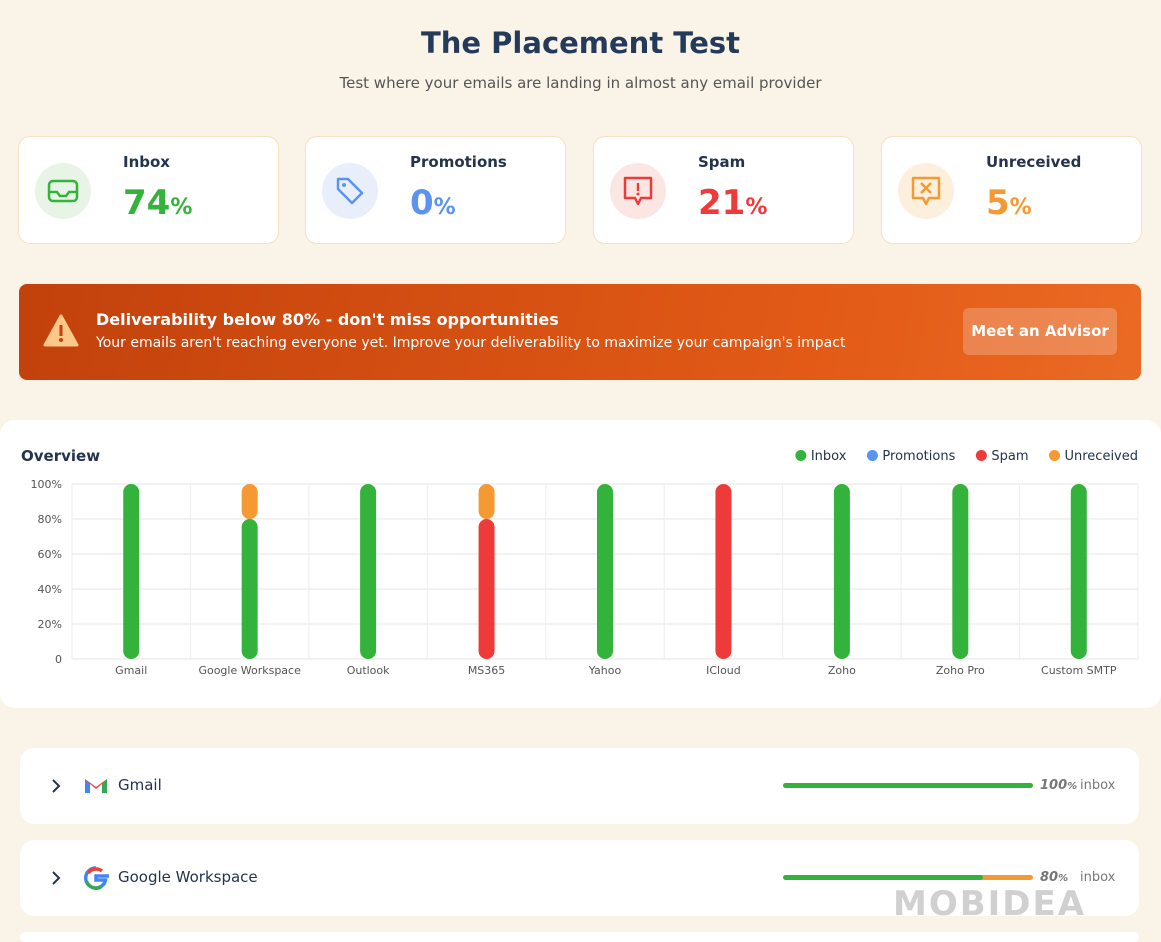  I want to click on stat-label: Promotions, so click(458, 162).